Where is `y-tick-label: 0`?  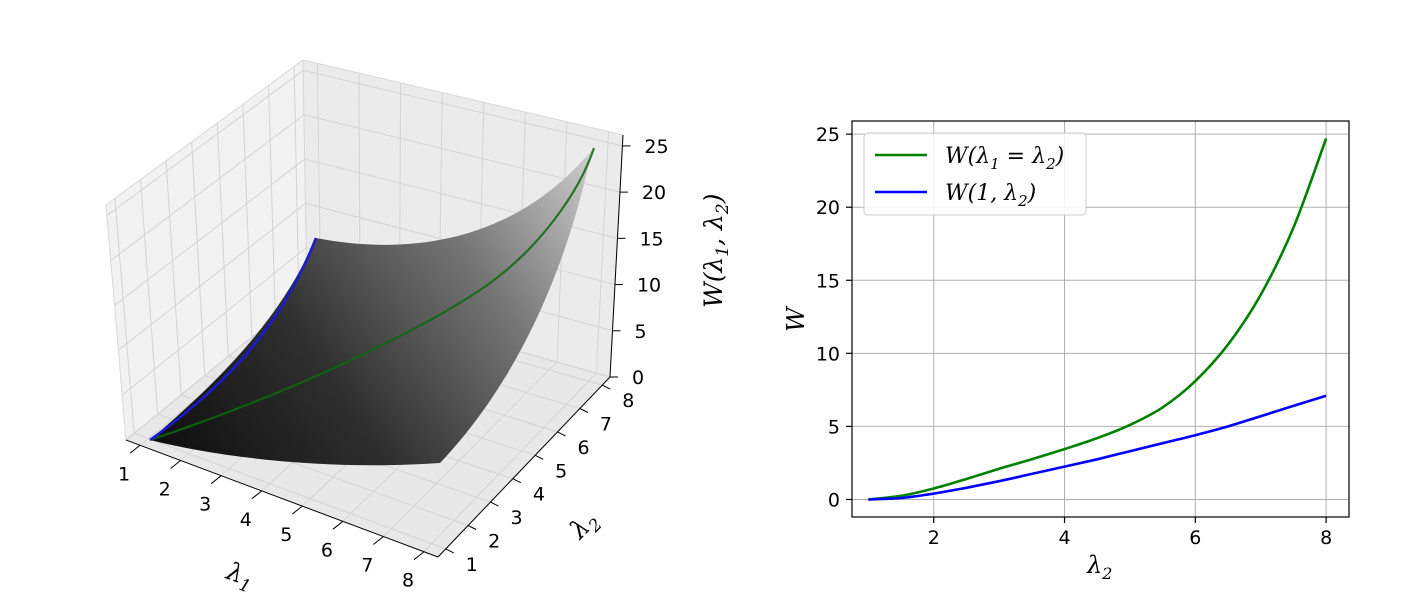 y-tick-label: 0 is located at coordinates (834, 500).